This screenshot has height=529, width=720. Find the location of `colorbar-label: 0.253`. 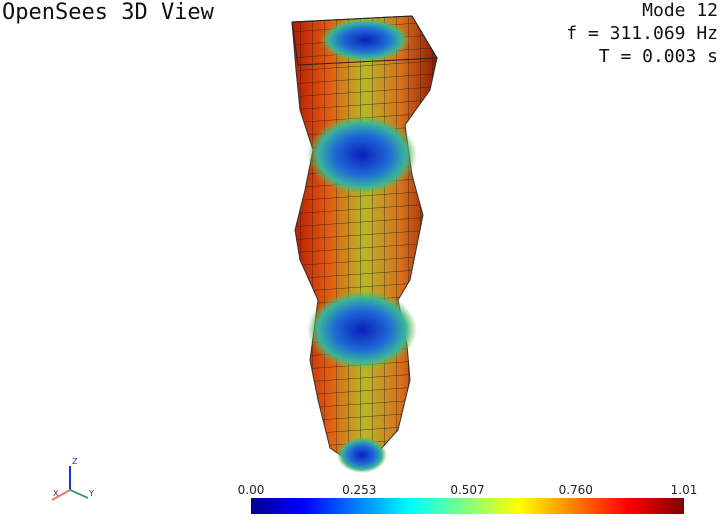

colorbar-label: 0.253 is located at coordinates (359, 490).